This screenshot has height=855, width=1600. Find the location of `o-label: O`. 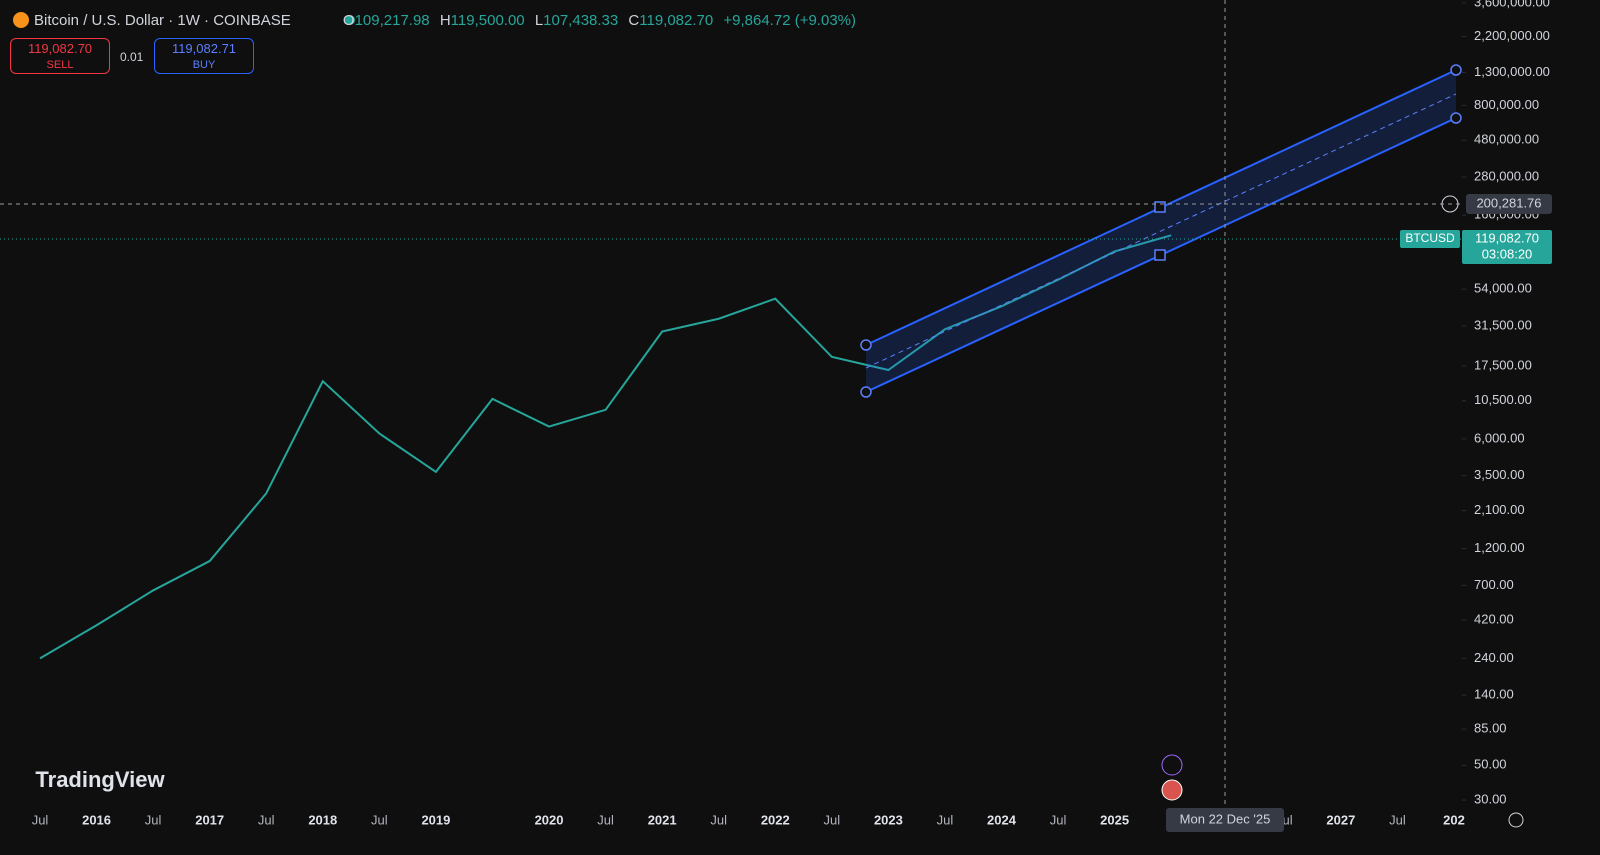

o-label: O is located at coordinates (348, 20).